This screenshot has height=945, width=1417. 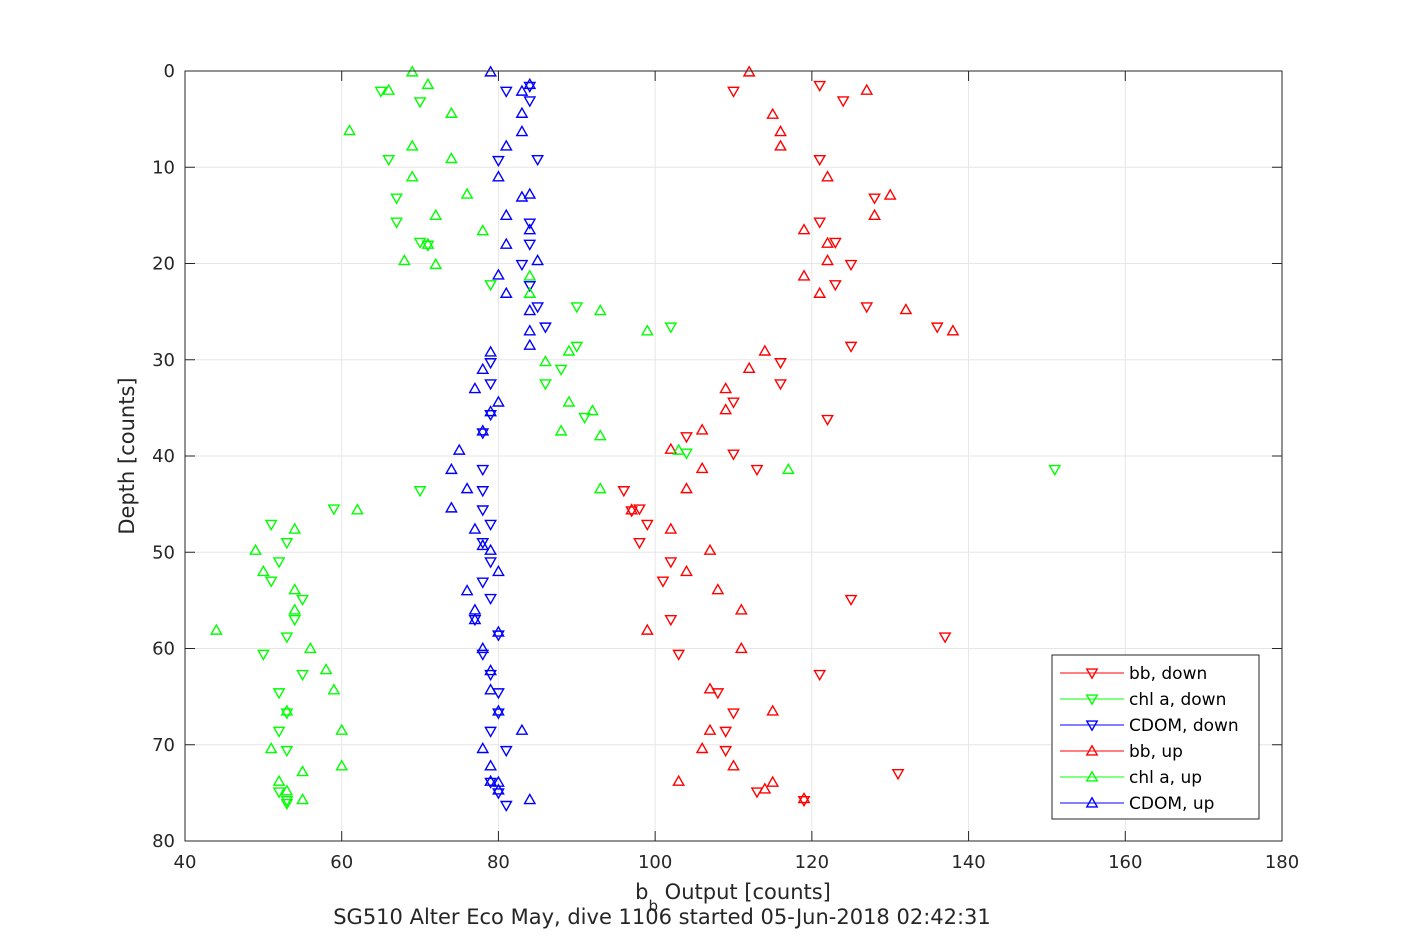 What do you see at coordinates (744, 892) in the screenshot?
I see `x-axis-label-rest: Output [counts]` at bounding box center [744, 892].